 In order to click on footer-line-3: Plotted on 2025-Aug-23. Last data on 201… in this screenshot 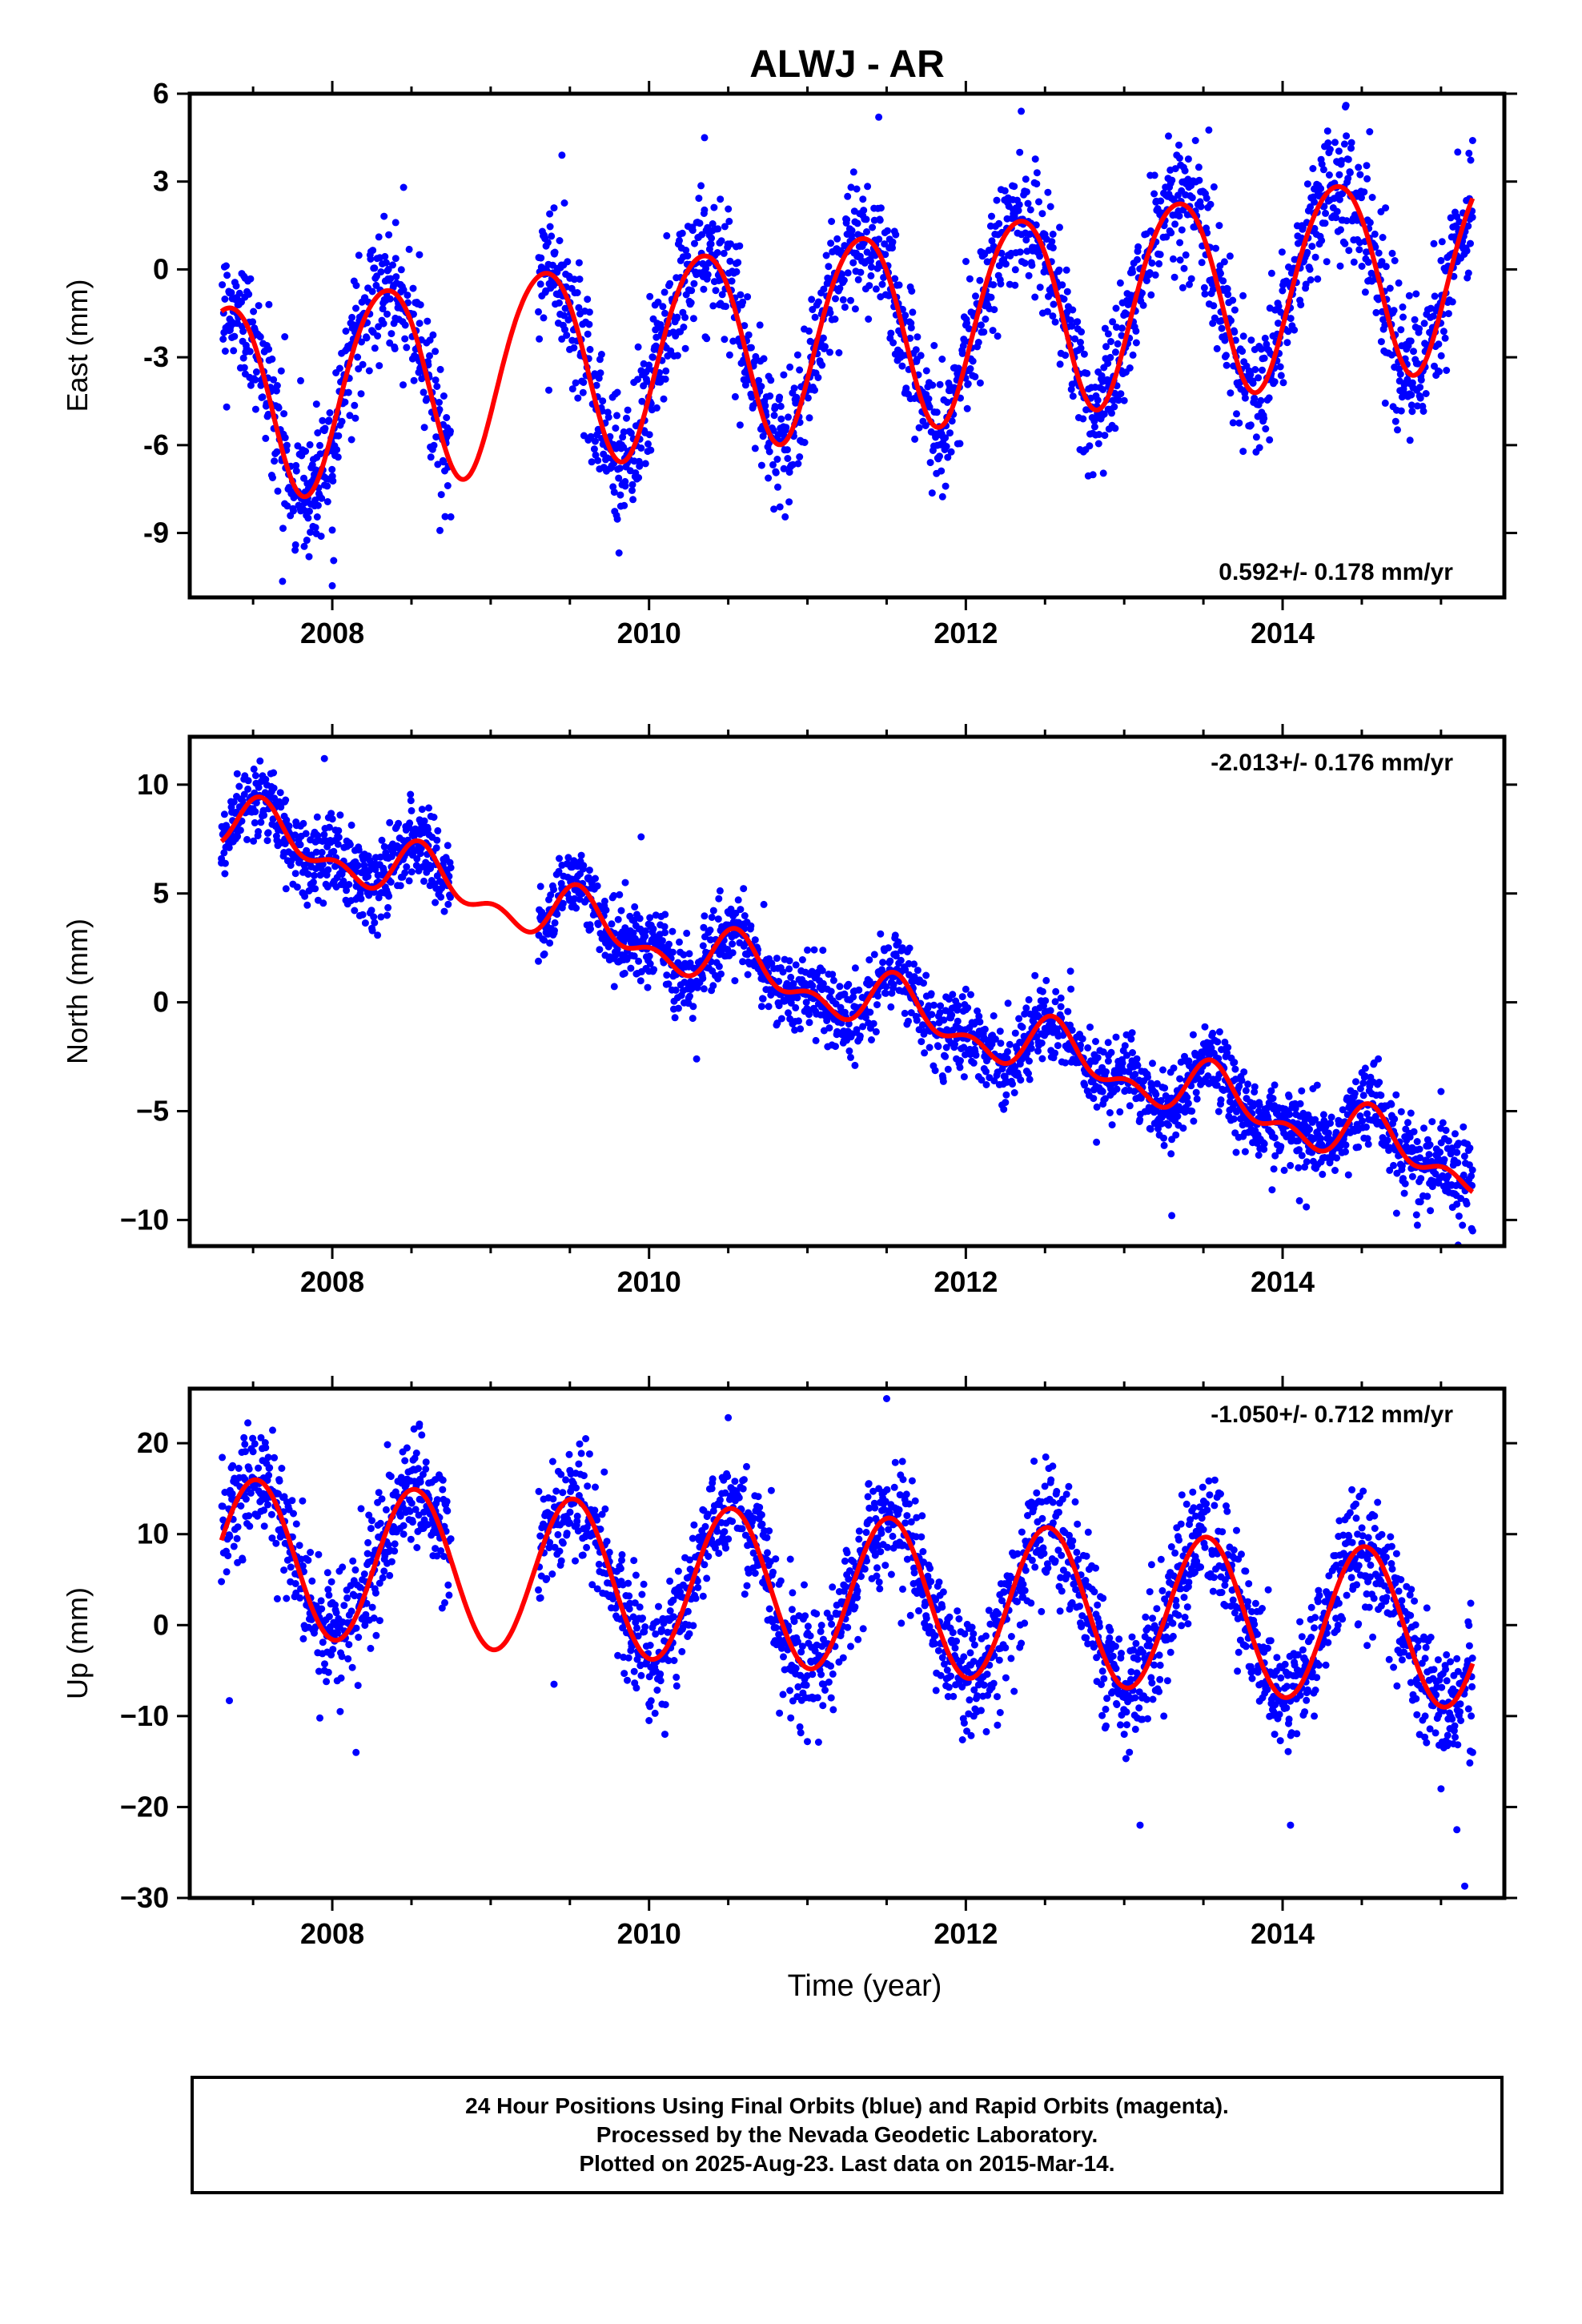, I will do `click(847, 2163)`.